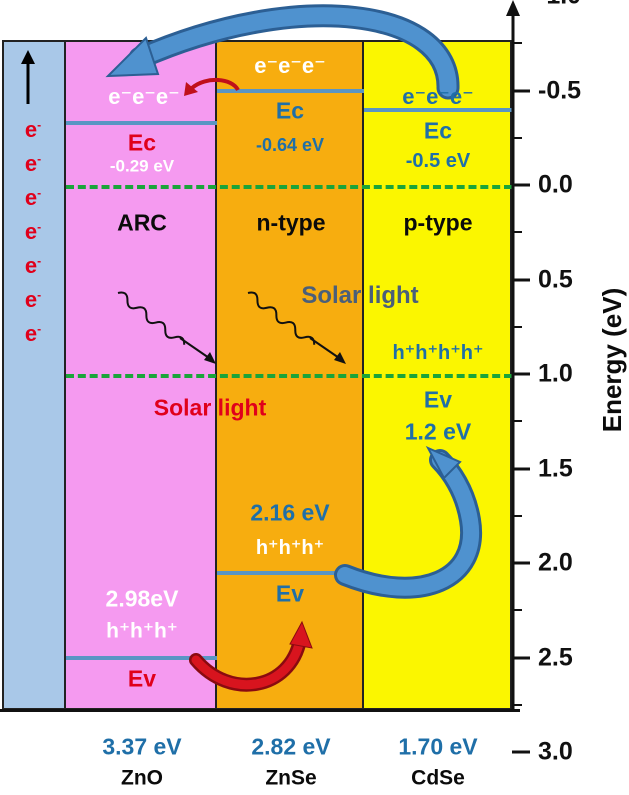  What do you see at coordinates (360, 295) in the screenshot?
I see `znse-solar-light-label: Solar light` at bounding box center [360, 295].